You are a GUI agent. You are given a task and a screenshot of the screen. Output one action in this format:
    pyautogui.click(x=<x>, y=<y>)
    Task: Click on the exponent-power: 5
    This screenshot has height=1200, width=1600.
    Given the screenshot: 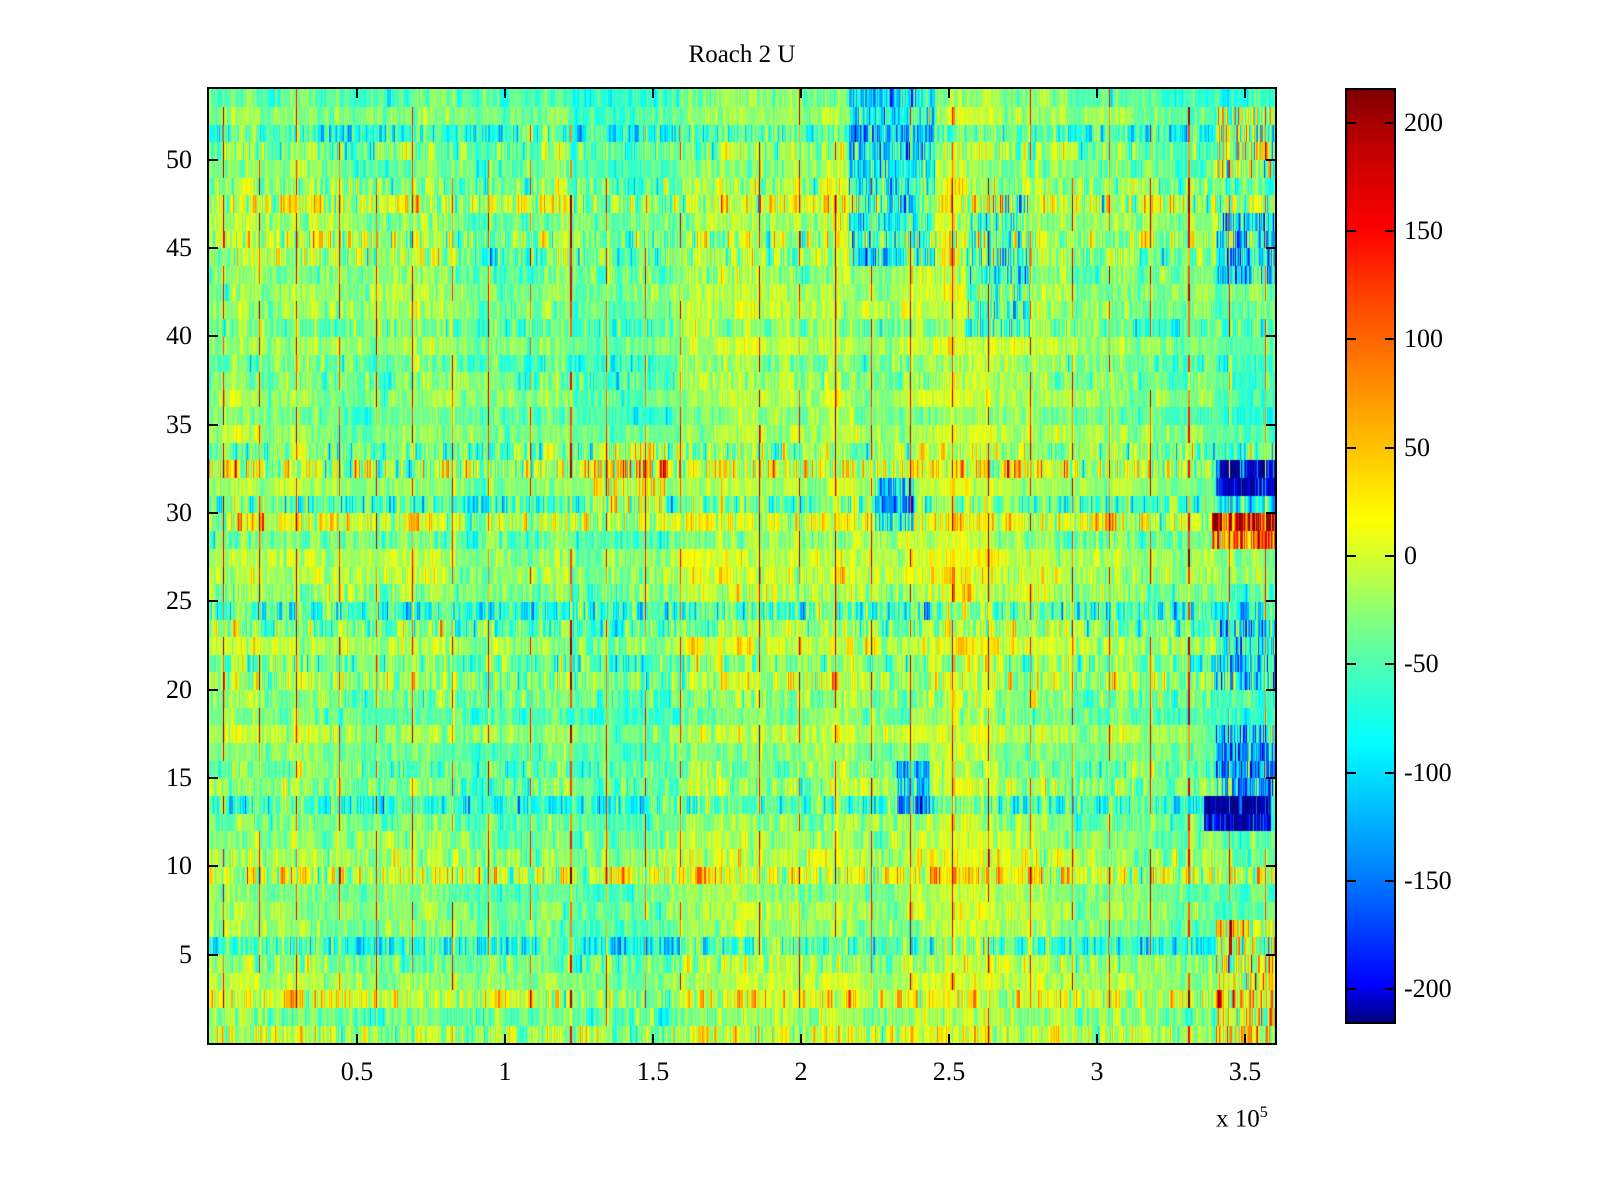 What is the action you would take?
    pyautogui.click(x=1263, y=1112)
    